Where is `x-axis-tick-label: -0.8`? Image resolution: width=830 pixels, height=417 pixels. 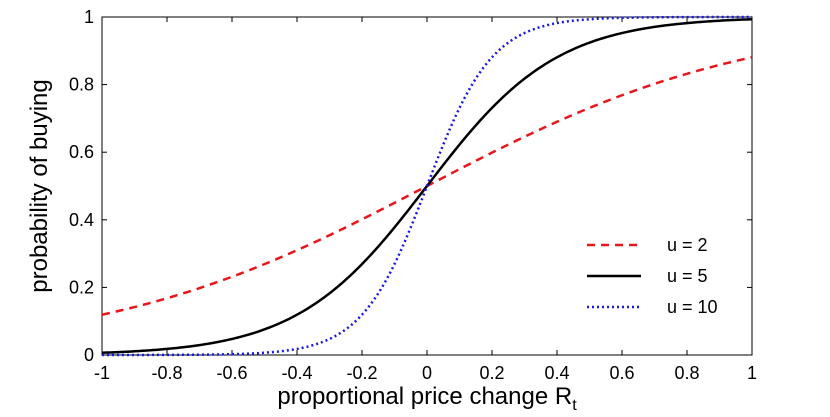 x-axis-tick-label: -0.8 is located at coordinates (166, 373).